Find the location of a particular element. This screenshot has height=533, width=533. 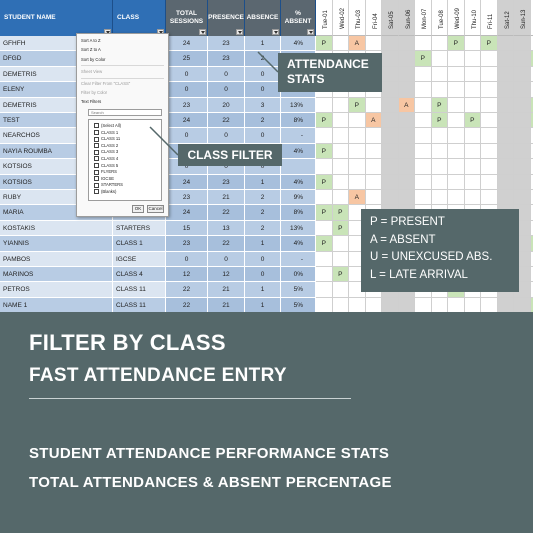

filter-checkbox-option: IGCSE is located at coordinates (104, 178).